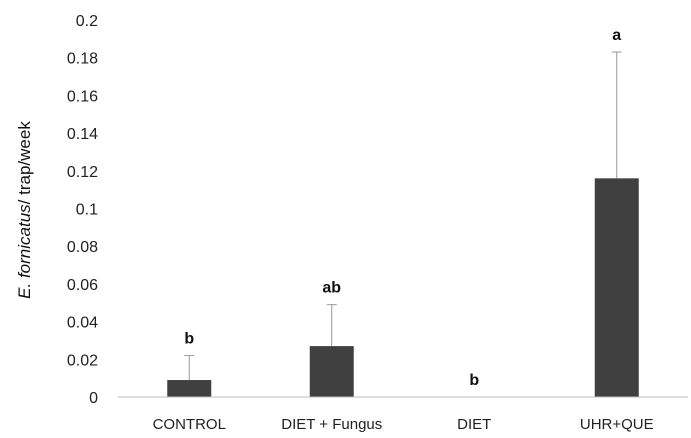 This screenshot has height=438, width=691. What do you see at coordinates (82, 323) in the screenshot?
I see `y-tick-label: 0.04` at bounding box center [82, 323].